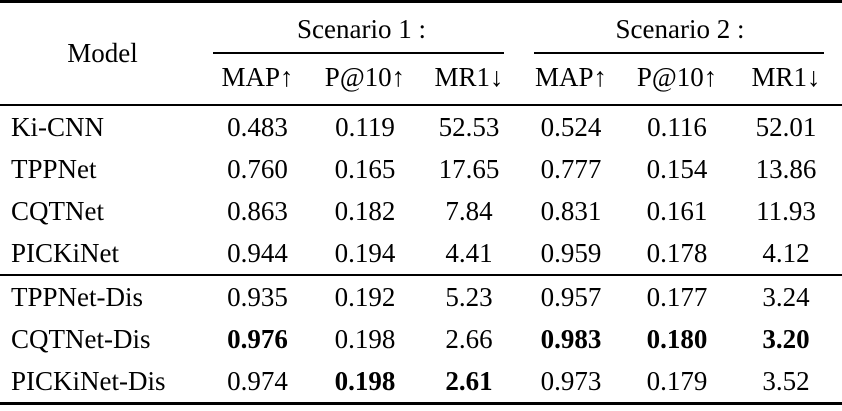 This screenshot has height=411, width=842. What do you see at coordinates (786, 296) in the screenshot?
I see `metric-value-cell: 3.24` at bounding box center [786, 296].